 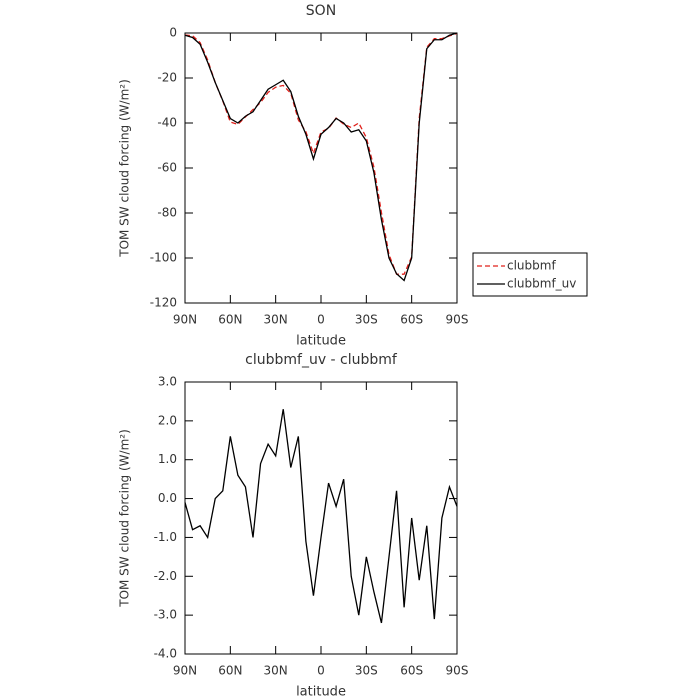 What do you see at coordinates (165, 654) in the screenshot?
I see `y-tick-label: -4.0` at bounding box center [165, 654].